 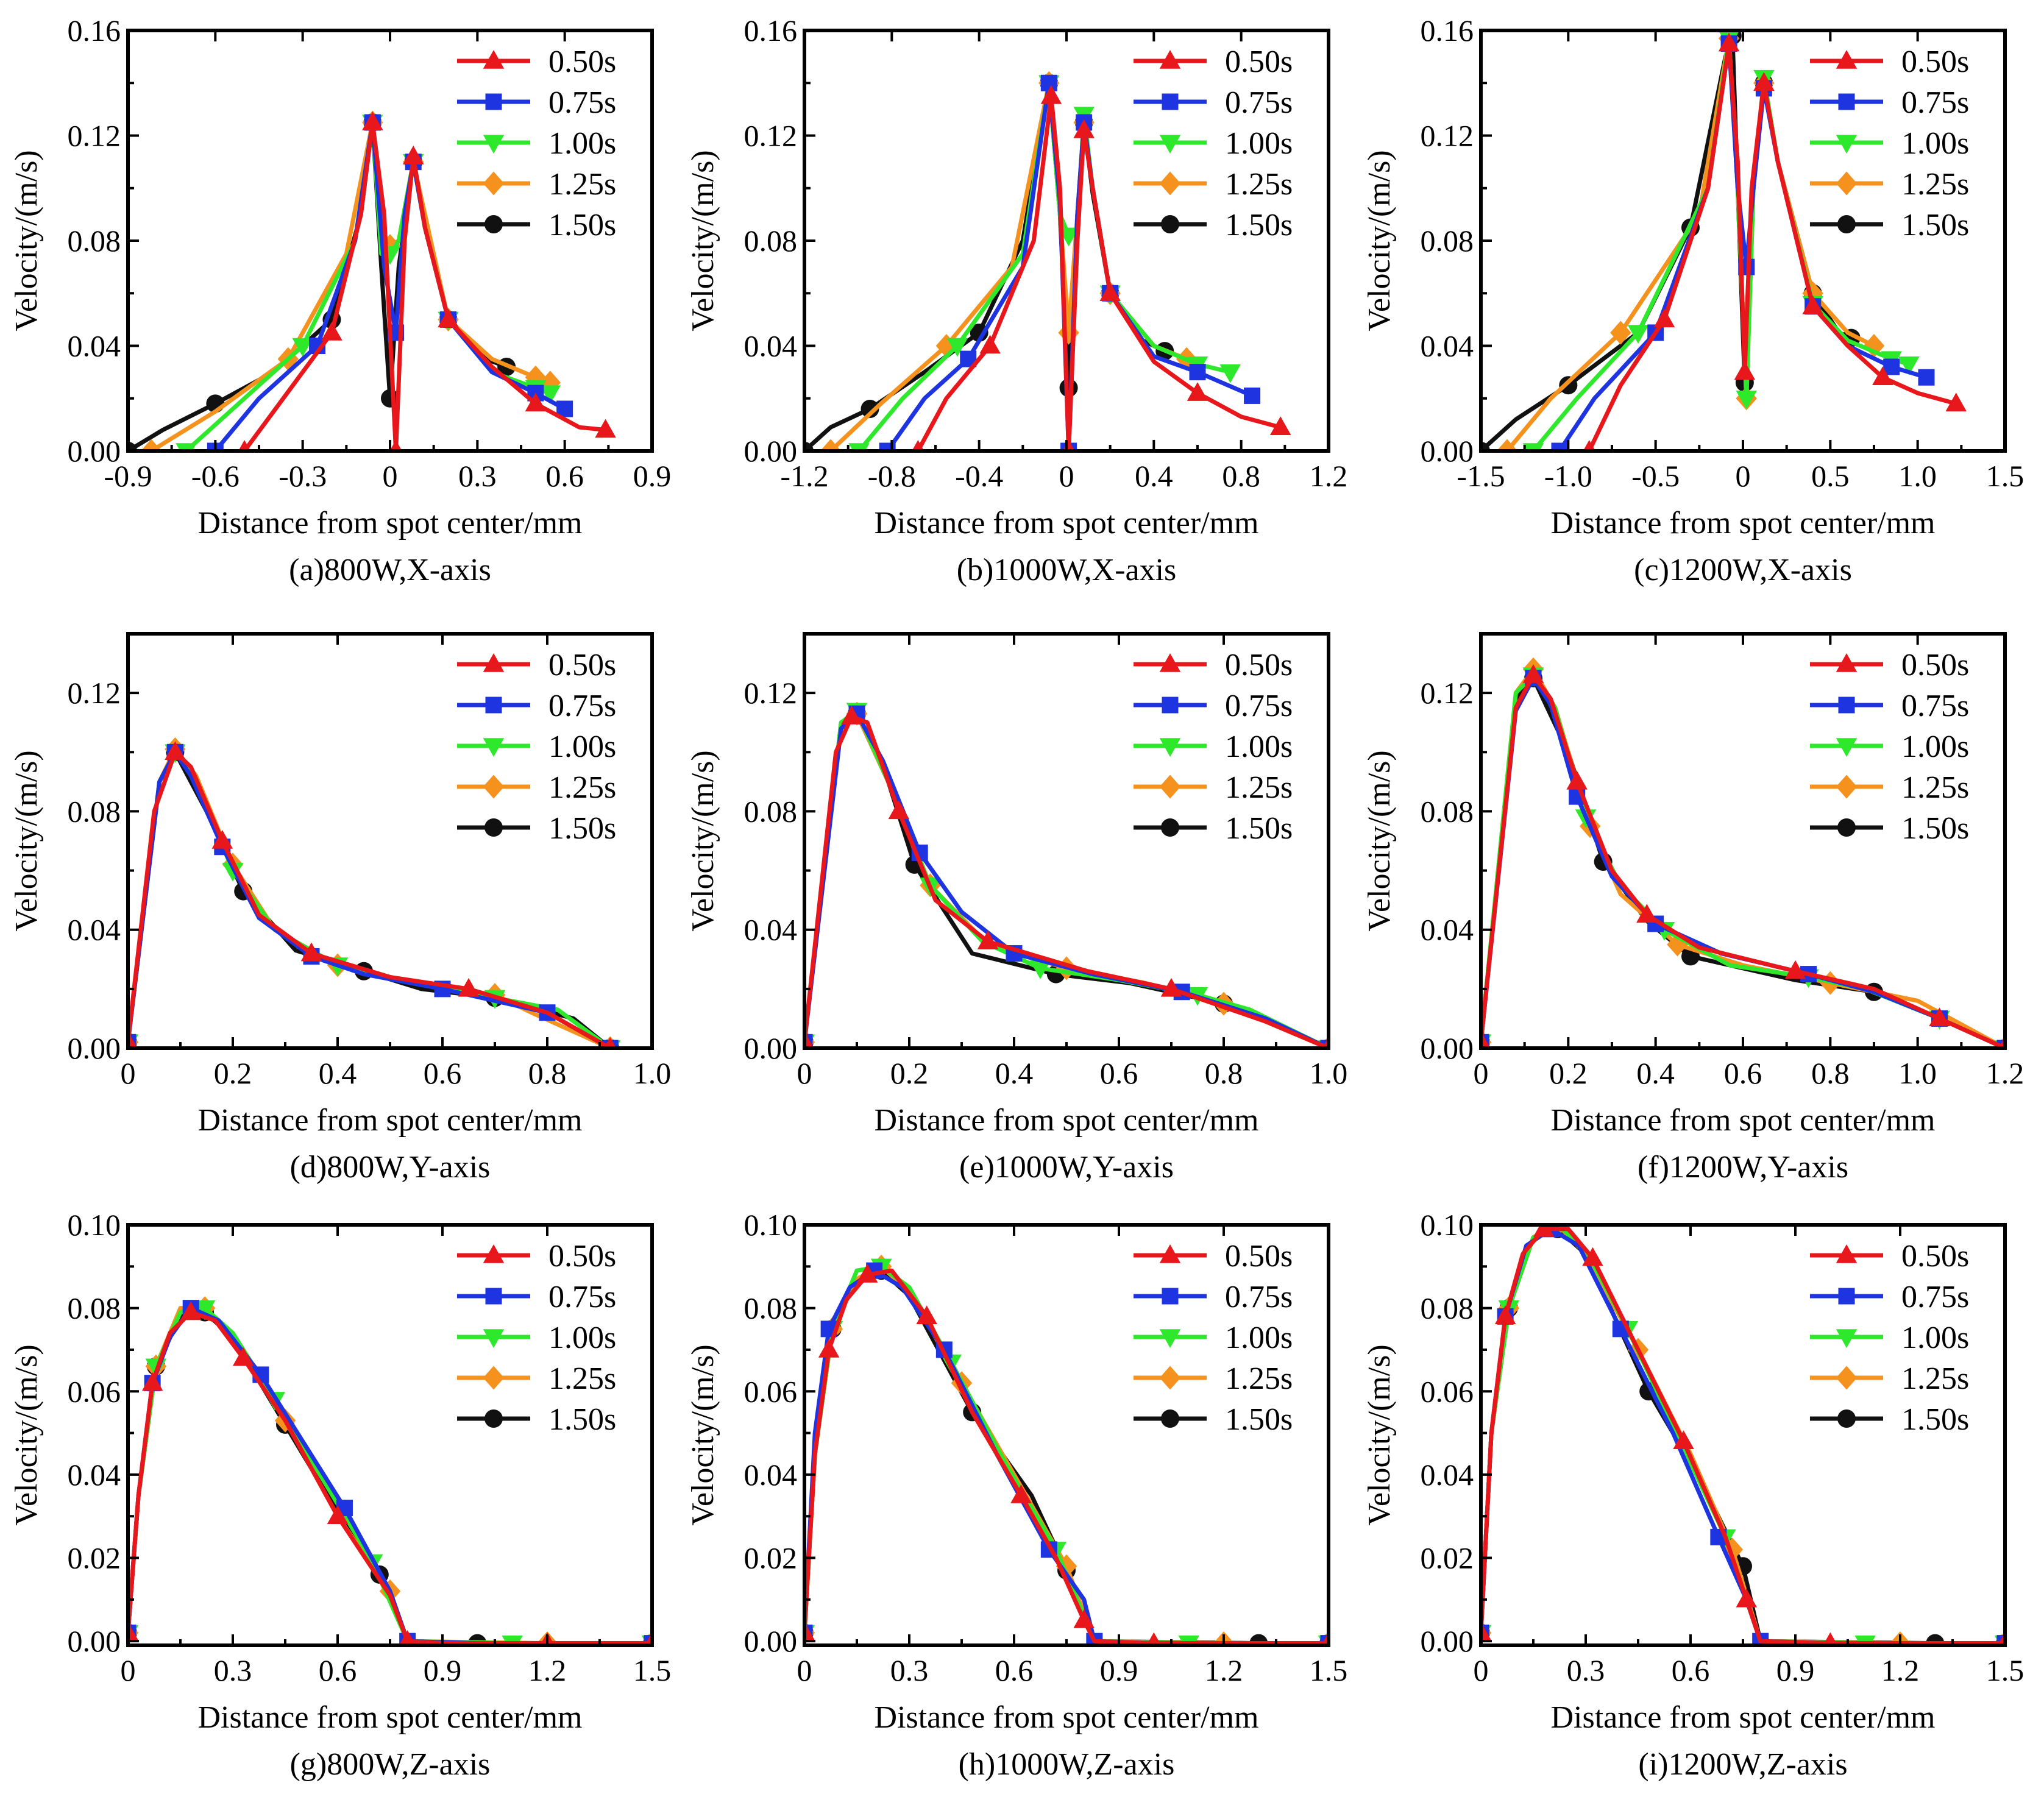 What do you see at coordinates (94, 1558) in the screenshot?
I see `y-tick-label: 0.02` at bounding box center [94, 1558].